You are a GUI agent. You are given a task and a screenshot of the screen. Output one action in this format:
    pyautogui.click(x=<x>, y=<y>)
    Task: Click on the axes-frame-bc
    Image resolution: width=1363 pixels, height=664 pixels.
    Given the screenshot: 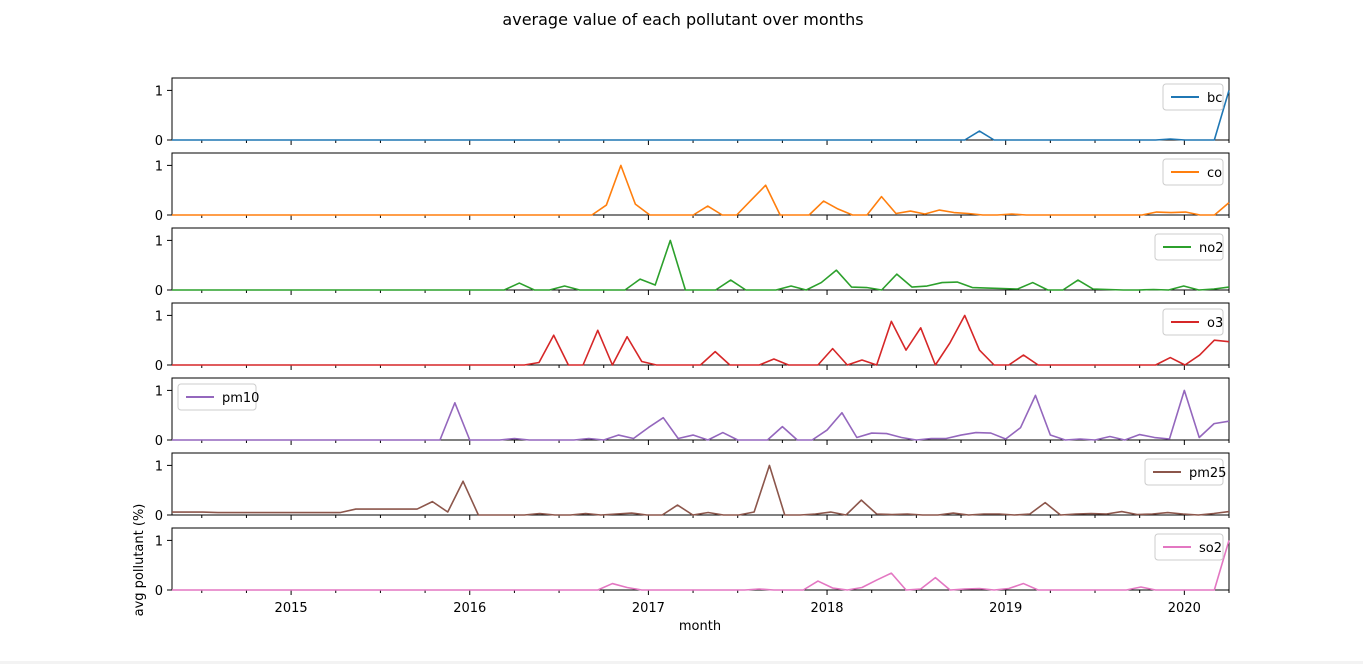 What is the action you would take?
    pyautogui.click(x=700, y=109)
    